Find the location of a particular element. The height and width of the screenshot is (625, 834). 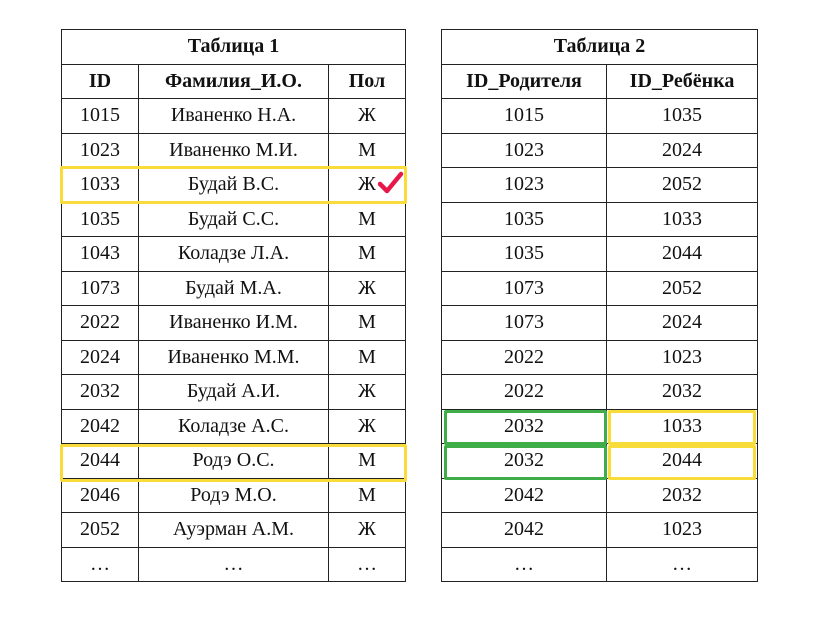

table-row: 2052 Ауэрман А.М. Ж is located at coordinates (233, 530).